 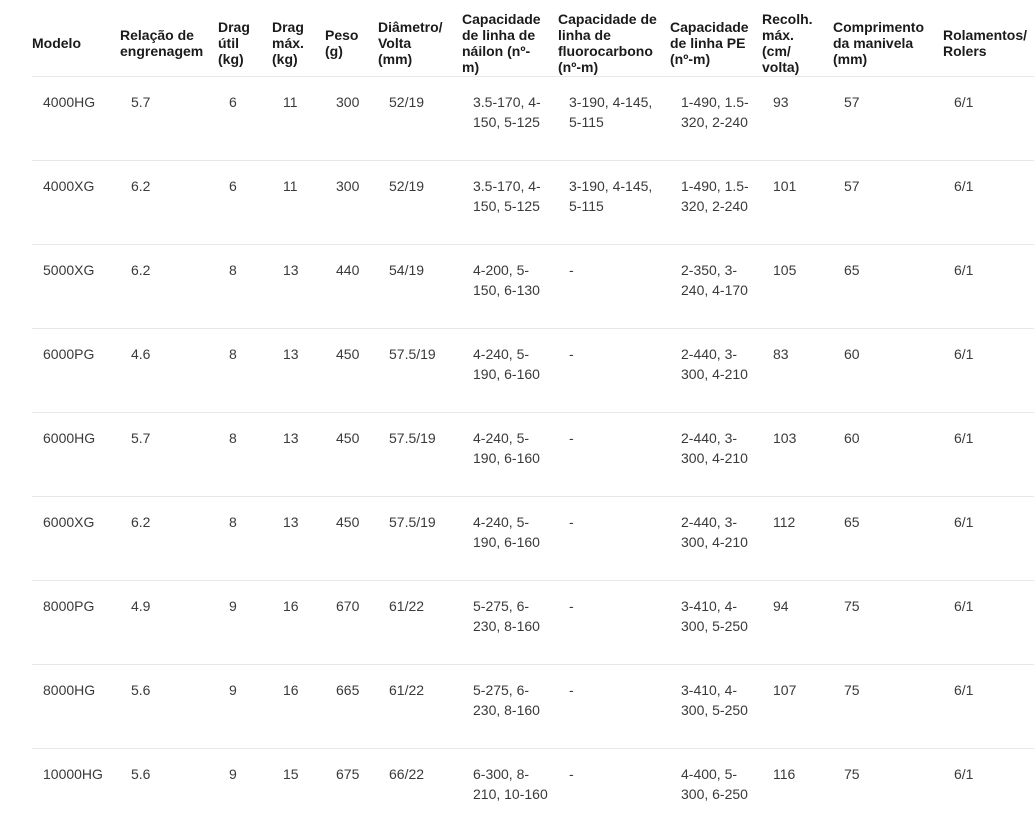 I want to click on cell-modelo: 6000PG, so click(x=76, y=369).